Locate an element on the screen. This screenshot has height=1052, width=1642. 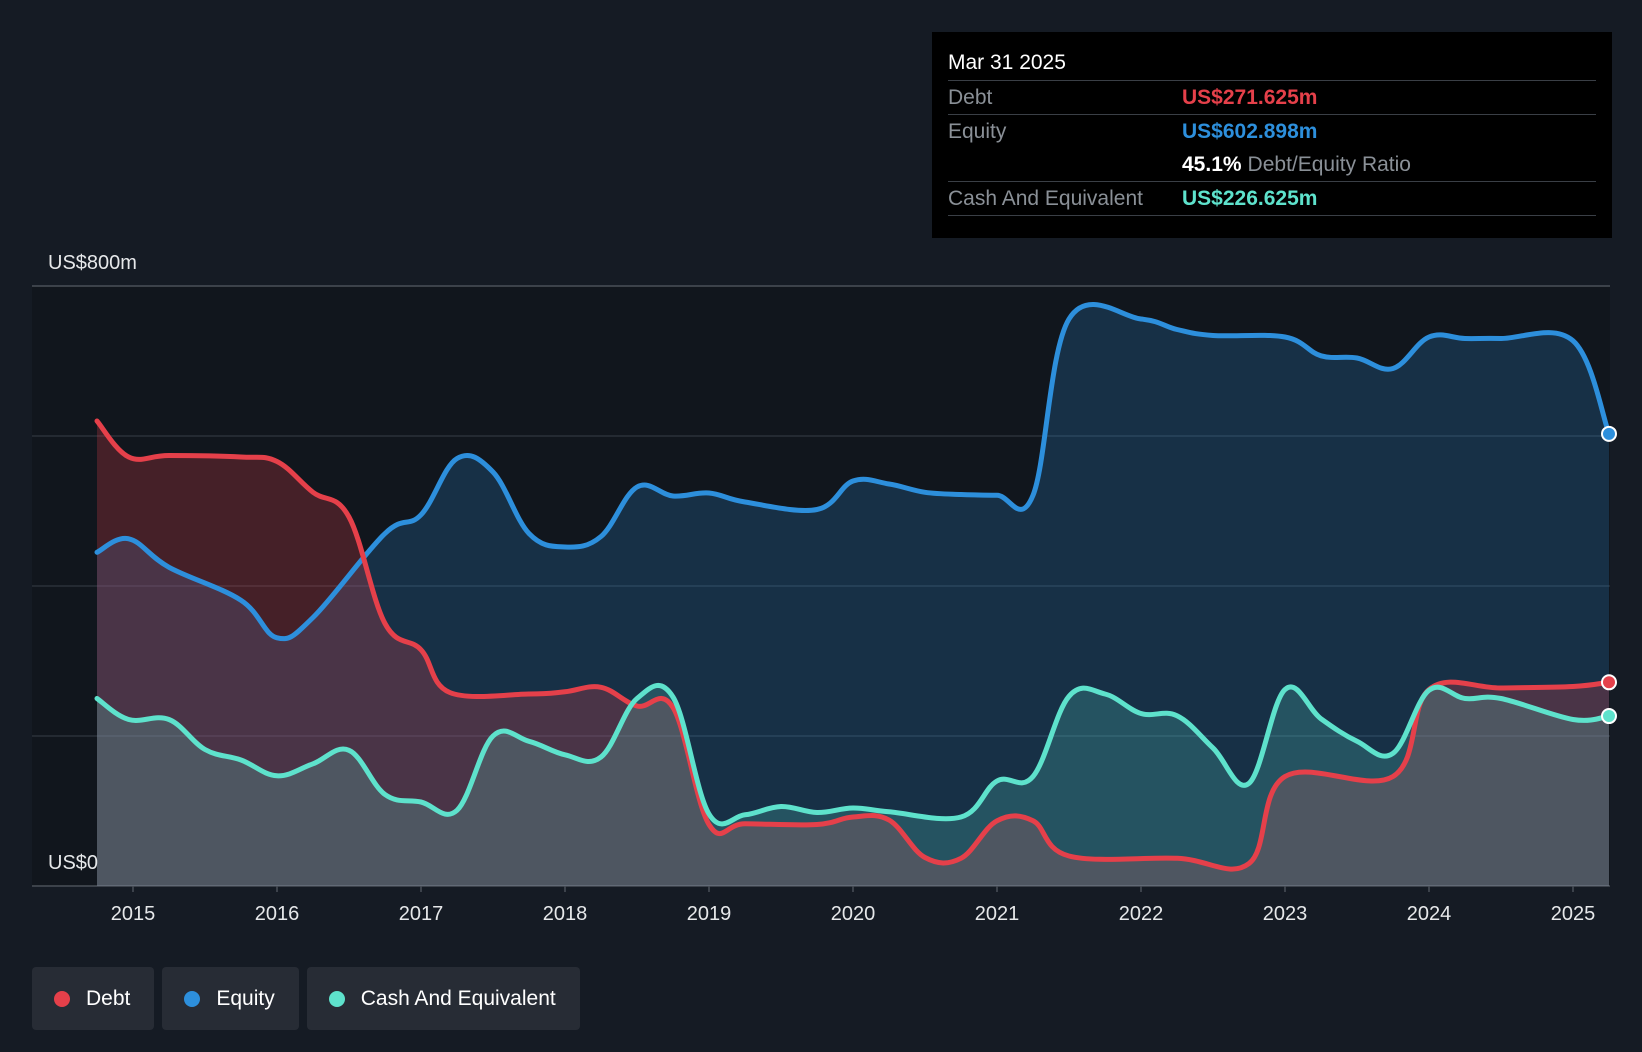
y-axis-top-label: US$800m is located at coordinates (92, 263).